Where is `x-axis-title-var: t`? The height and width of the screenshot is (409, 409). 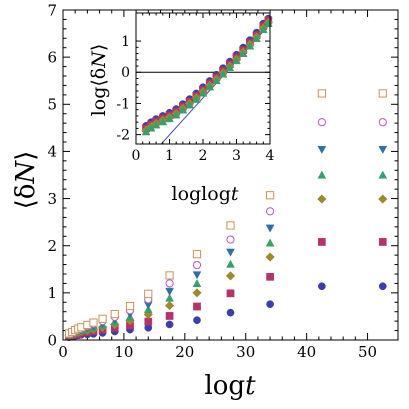 x-axis-title-var: t is located at coordinates (250, 386).